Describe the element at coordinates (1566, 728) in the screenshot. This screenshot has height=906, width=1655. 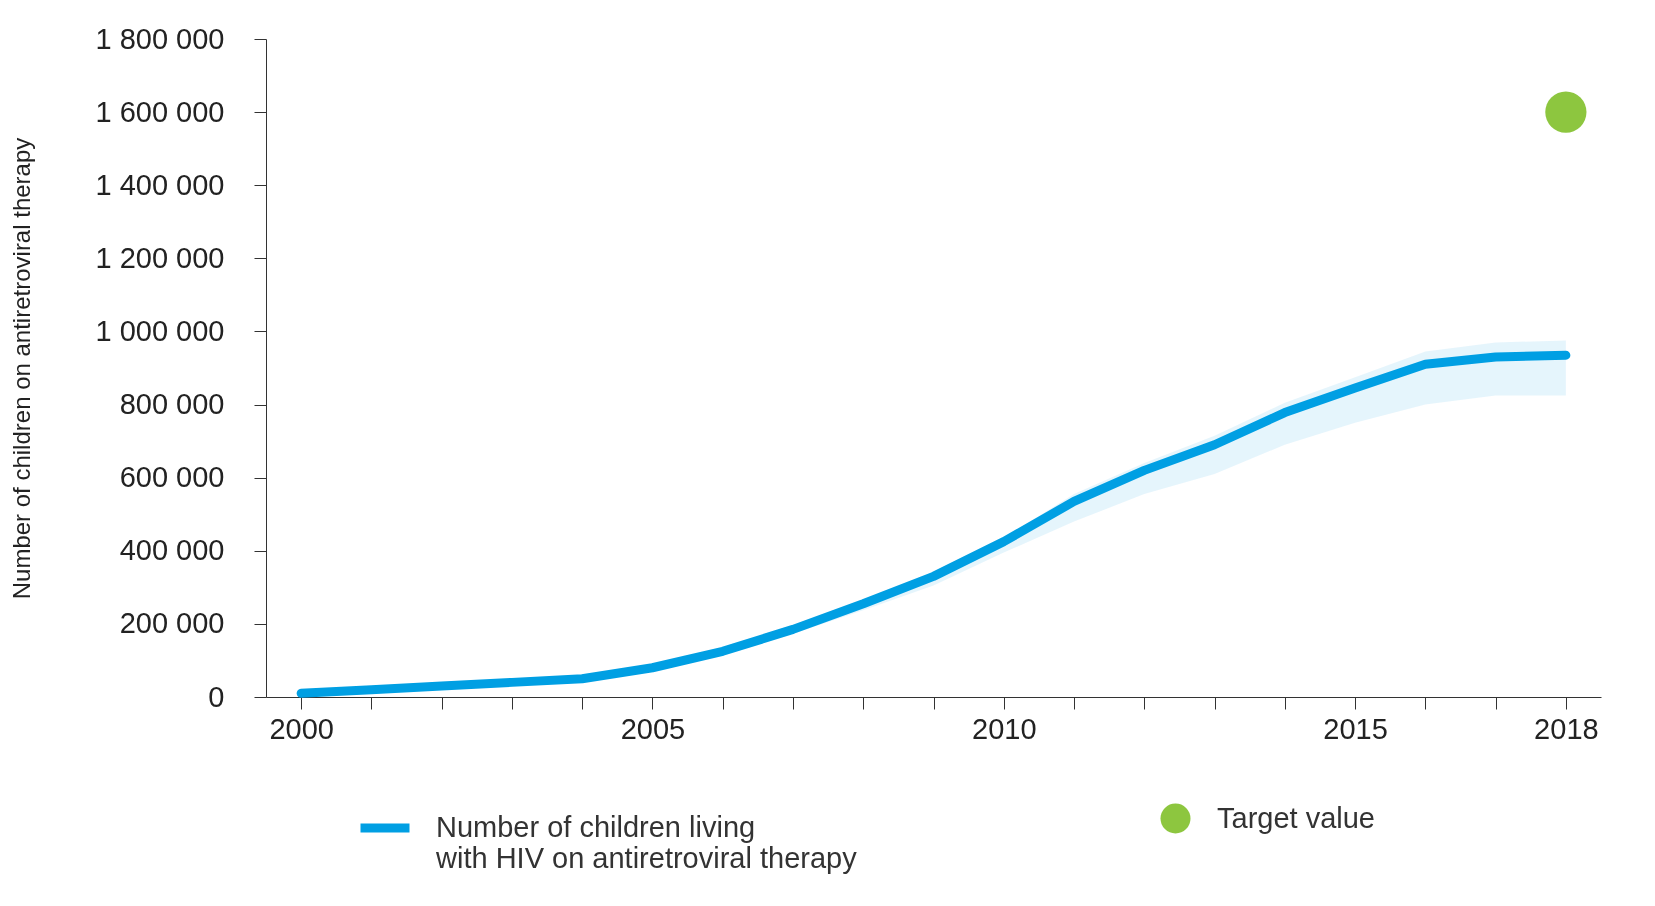
I see `x-tick-label: 2018` at that location.